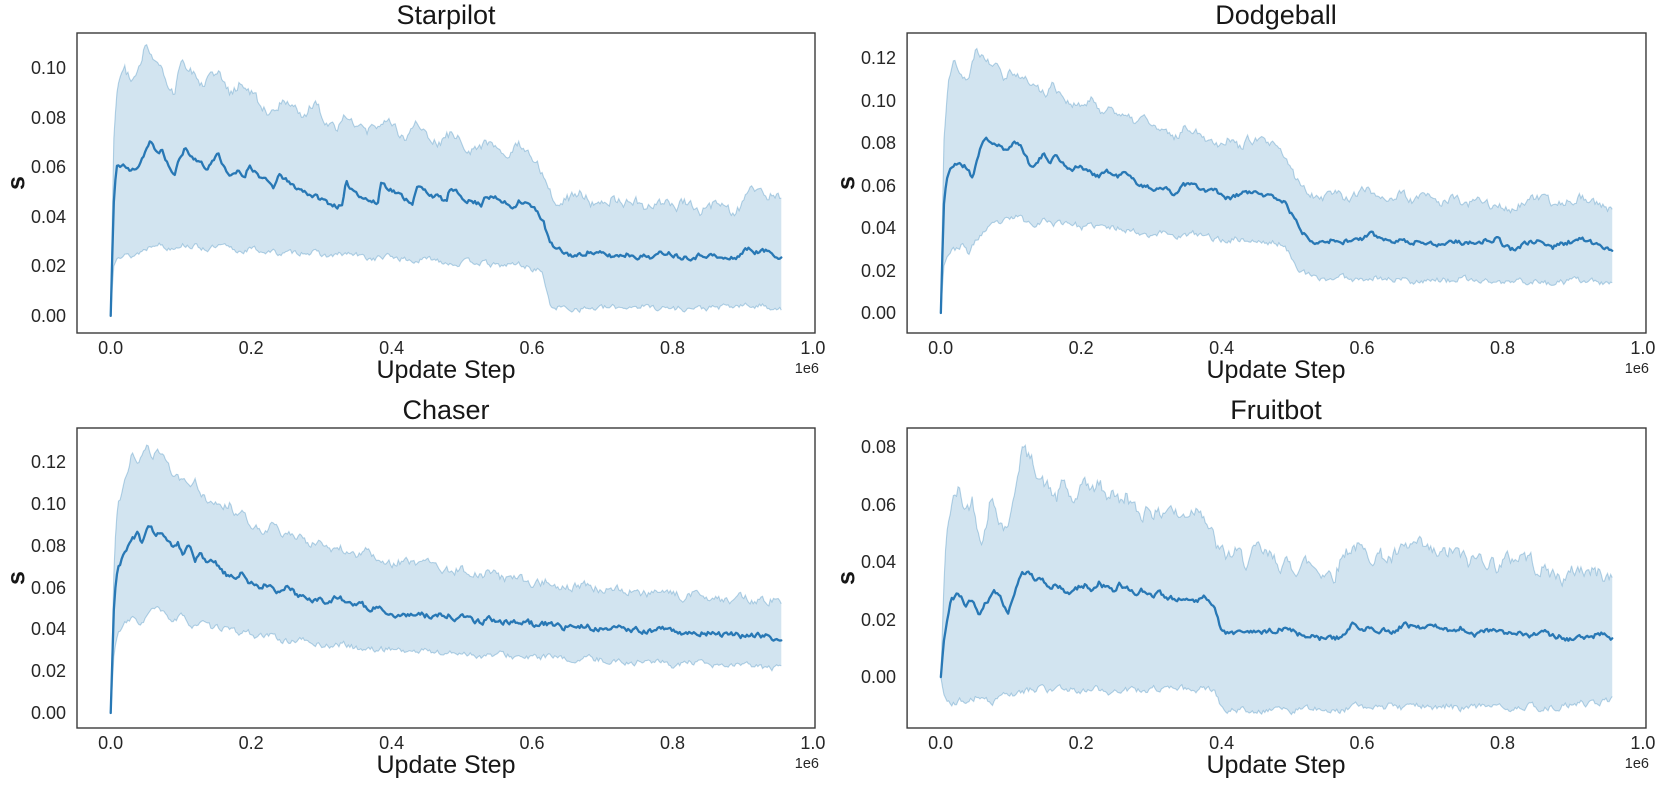 The image size is (1661, 790). Describe the element at coordinates (446, 15) in the screenshot. I see `chart-title: Starpilot` at that location.